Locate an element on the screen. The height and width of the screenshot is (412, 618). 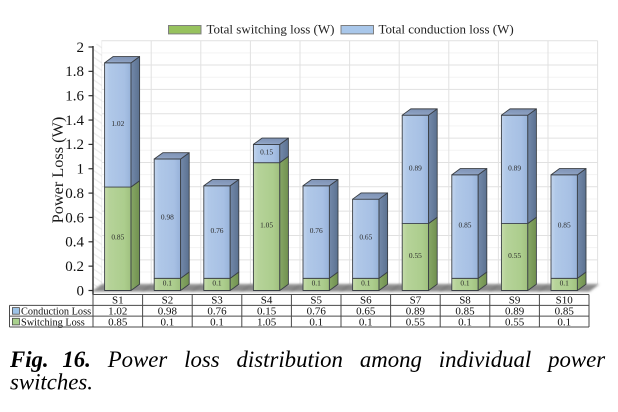
svg-text: S10 is located at coordinates (565, 301).